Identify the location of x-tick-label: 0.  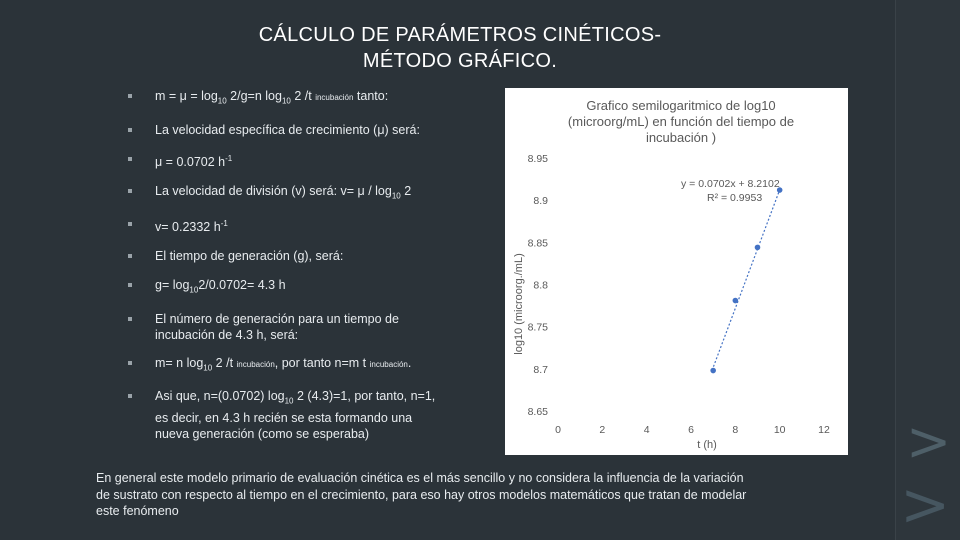
(558, 430).